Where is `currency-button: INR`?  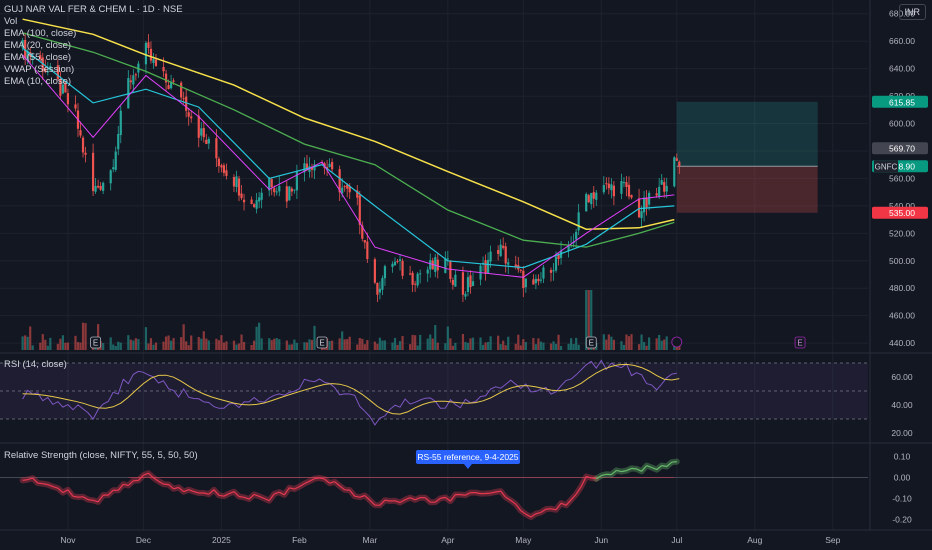 currency-button: INR is located at coordinates (912, 12).